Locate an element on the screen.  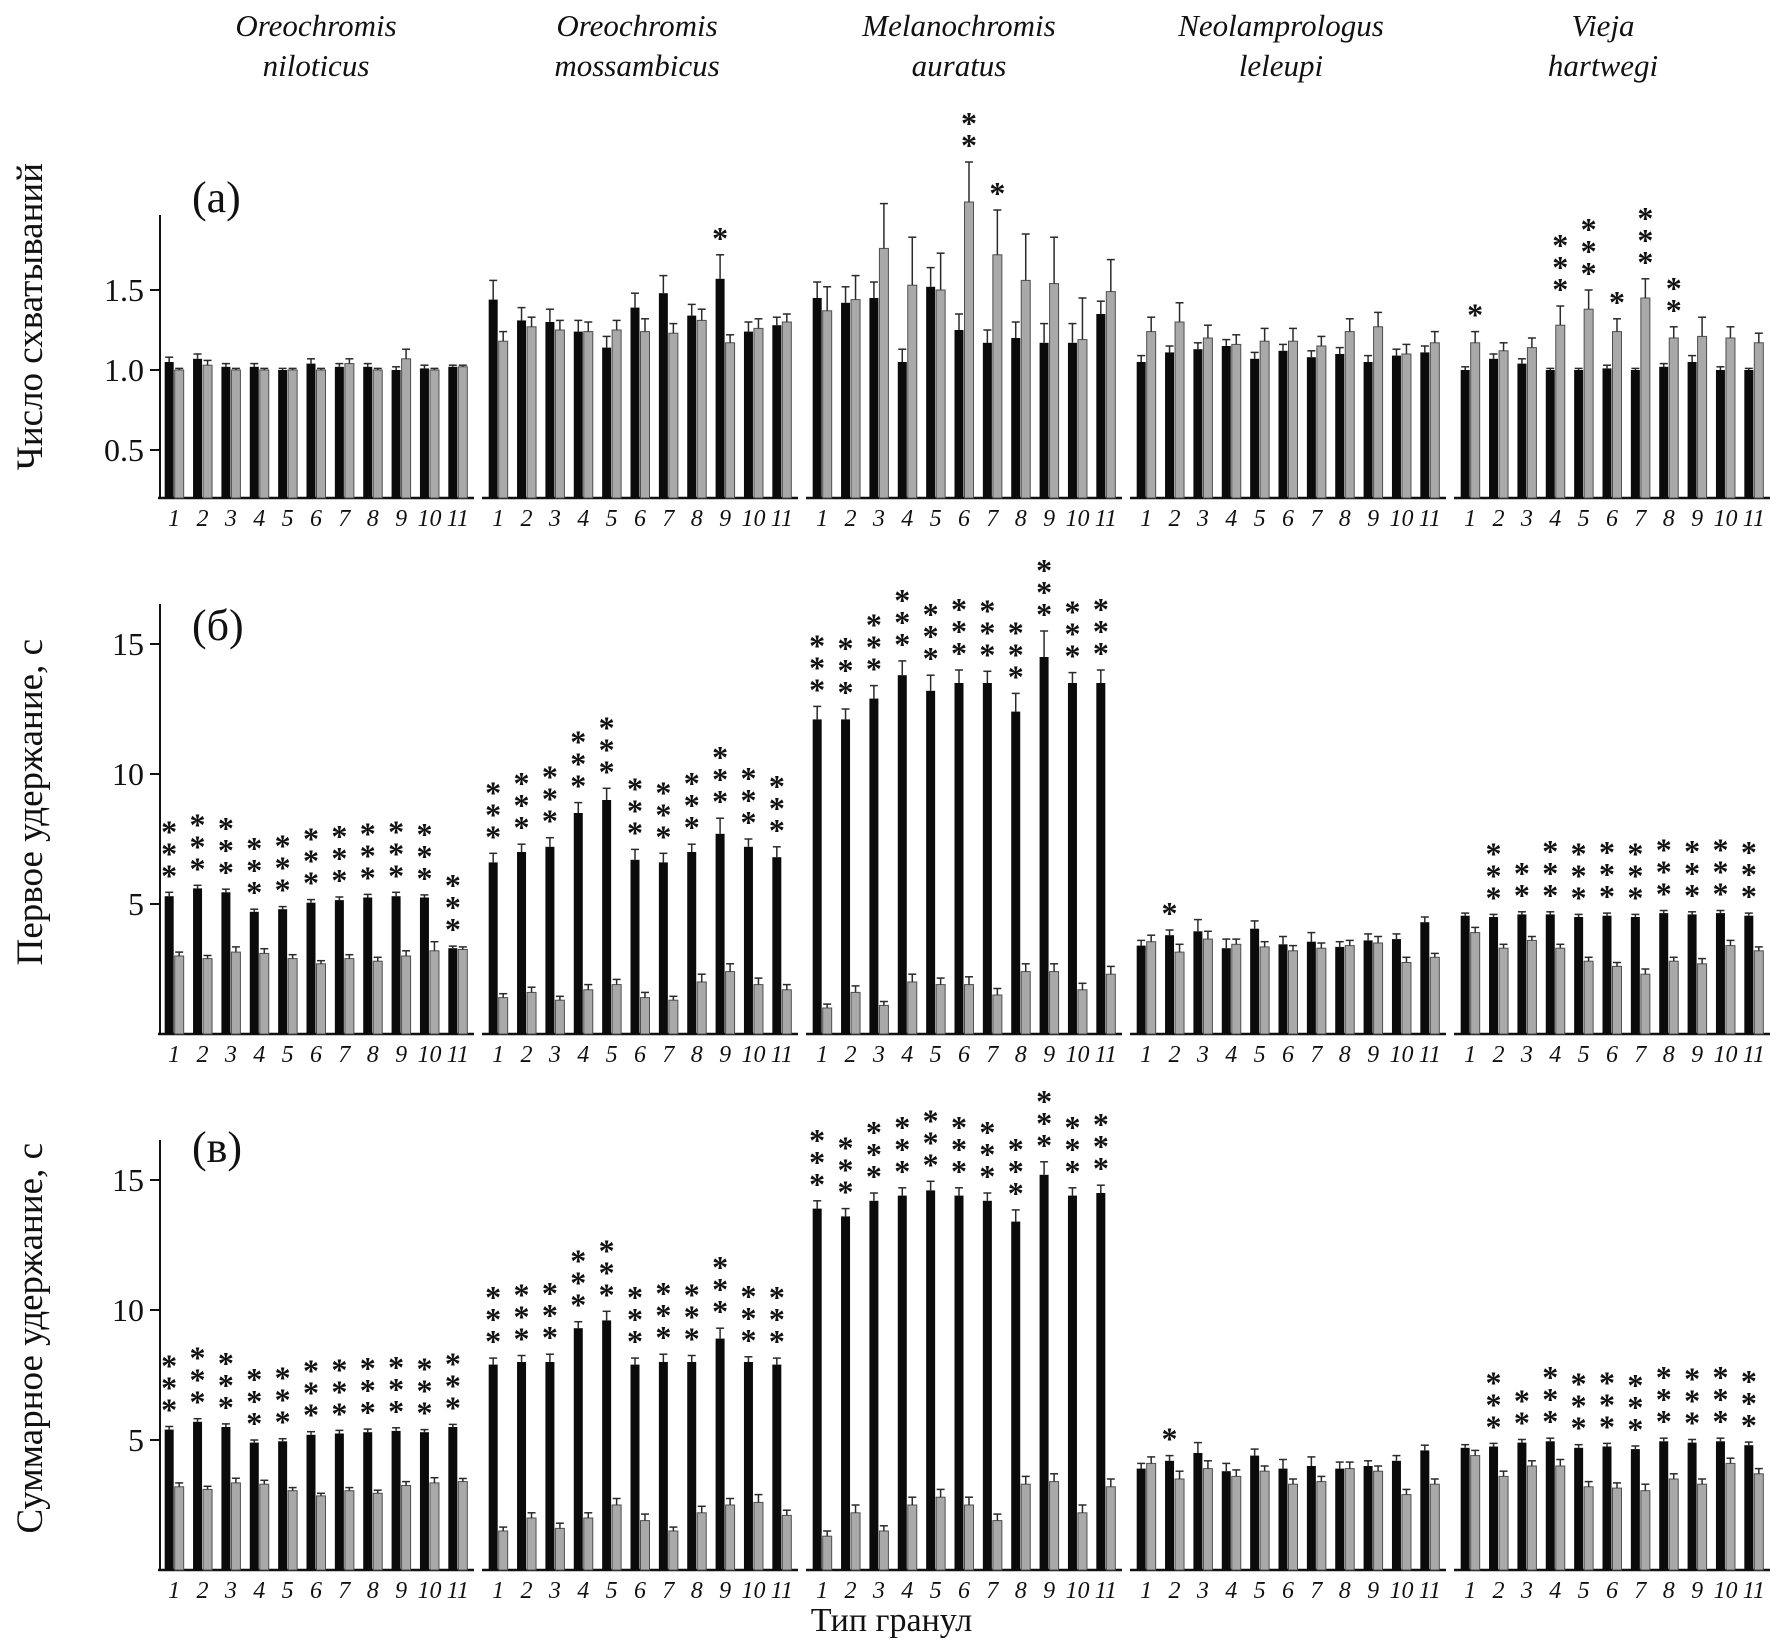
panel-б-4: 1 2 3 4 5 6 7 8 9 10 11 * is located at coordinates (1288, 981).